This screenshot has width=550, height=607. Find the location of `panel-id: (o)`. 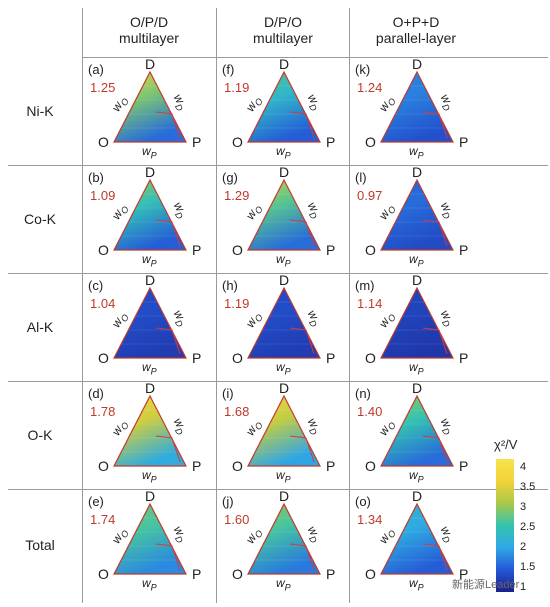

panel-id: (o) is located at coordinates (363, 501).